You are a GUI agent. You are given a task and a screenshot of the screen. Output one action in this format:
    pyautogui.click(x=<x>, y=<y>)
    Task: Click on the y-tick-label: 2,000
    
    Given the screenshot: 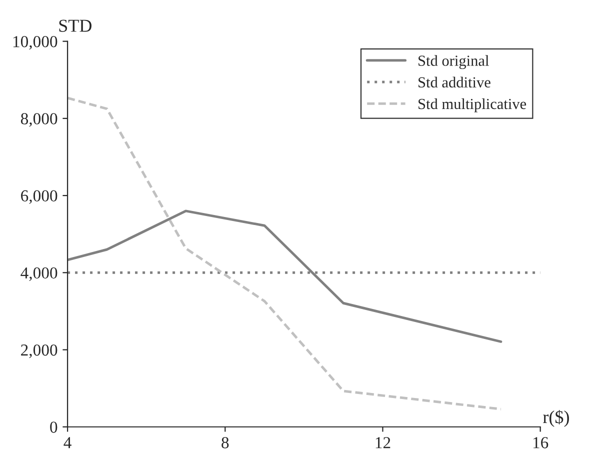 What is the action you would take?
    pyautogui.click(x=39, y=351)
    